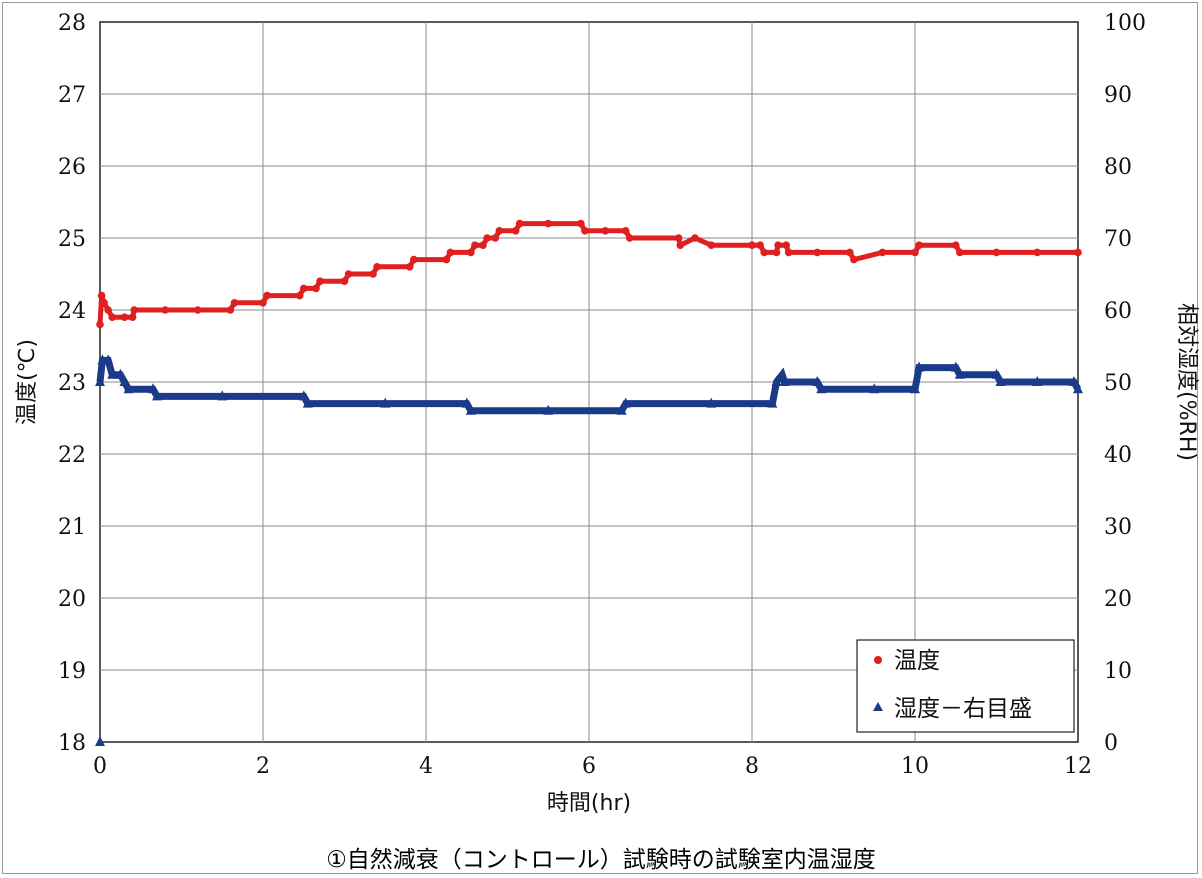  What do you see at coordinates (1118, 167) in the screenshot?
I see `y-right-tick-label: 80` at bounding box center [1118, 167].